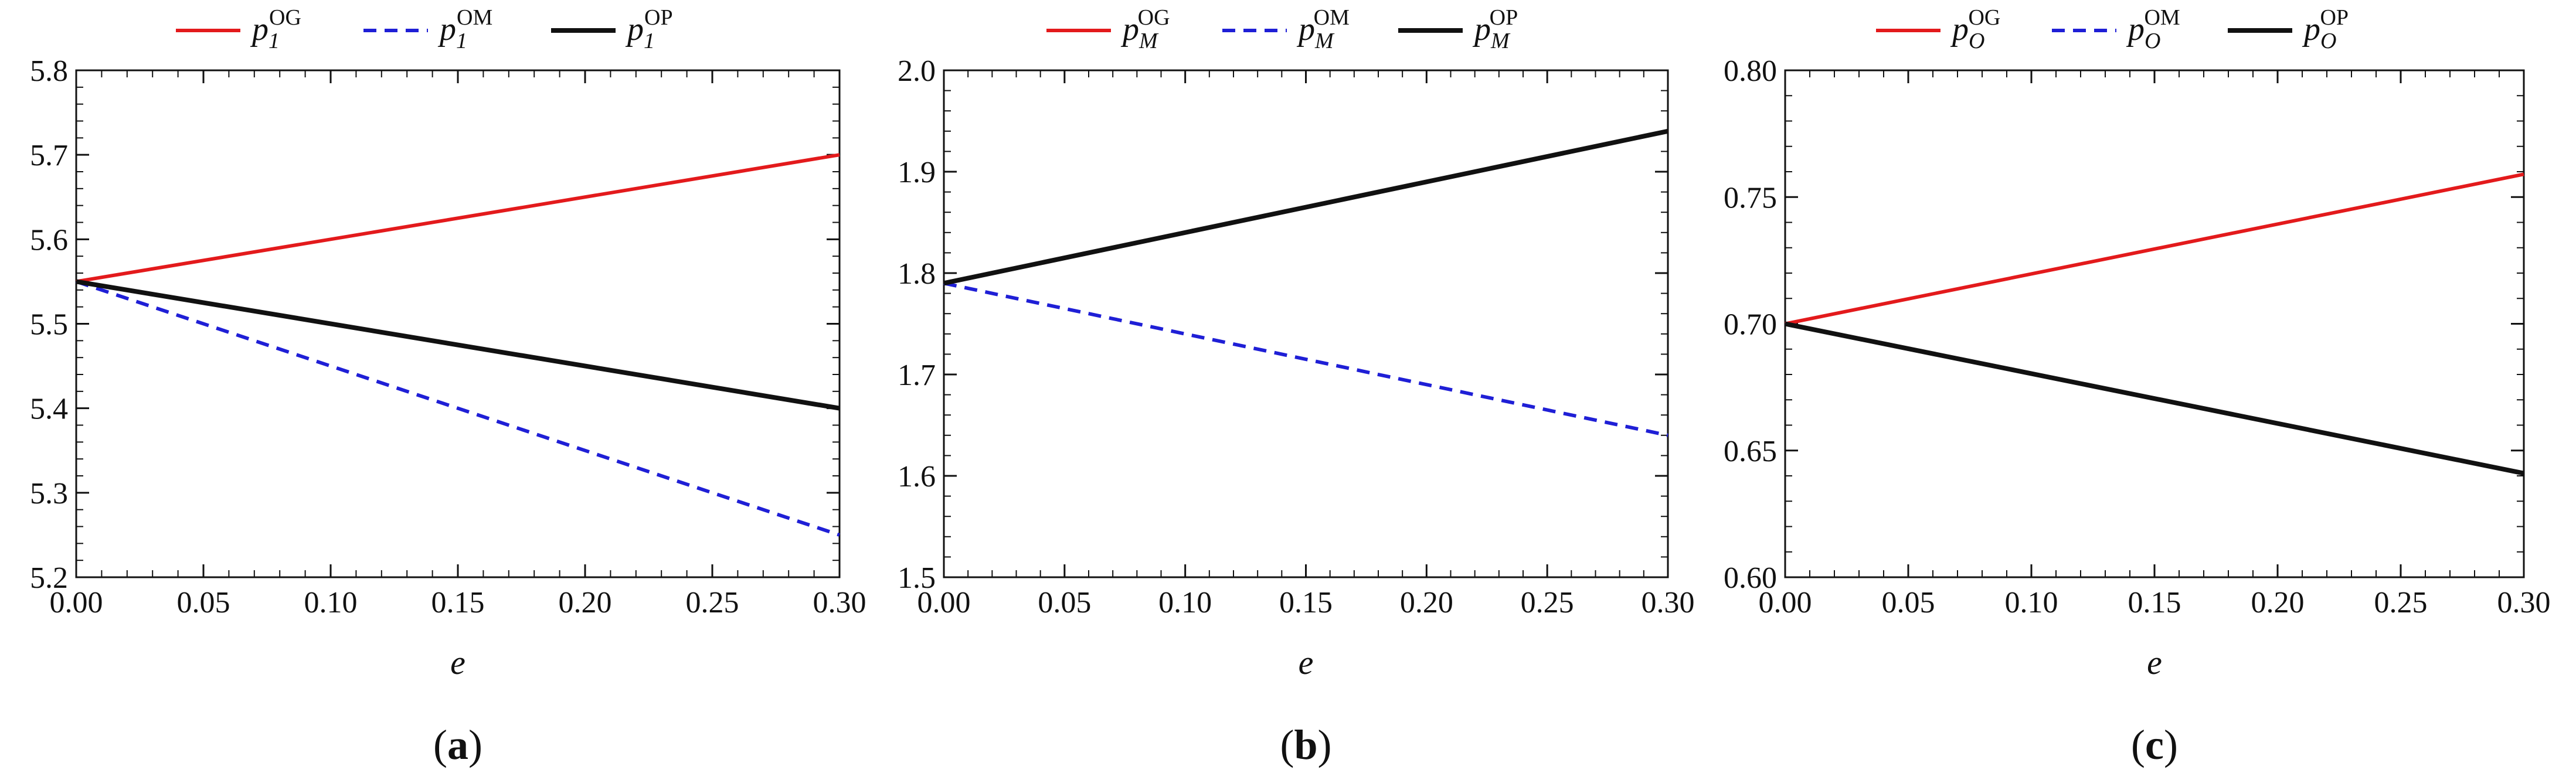 The image size is (2576, 780). Describe the element at coordinates (239, 29) in the screenshot. I see `legend-entry-p1OG: p1OG` at that location.